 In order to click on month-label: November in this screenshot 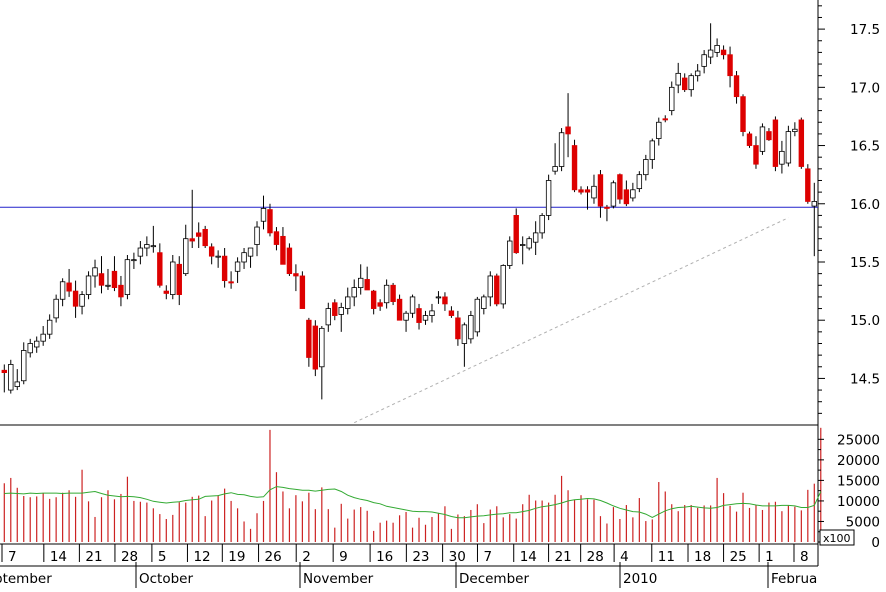, I will do `click(338, 579)`.